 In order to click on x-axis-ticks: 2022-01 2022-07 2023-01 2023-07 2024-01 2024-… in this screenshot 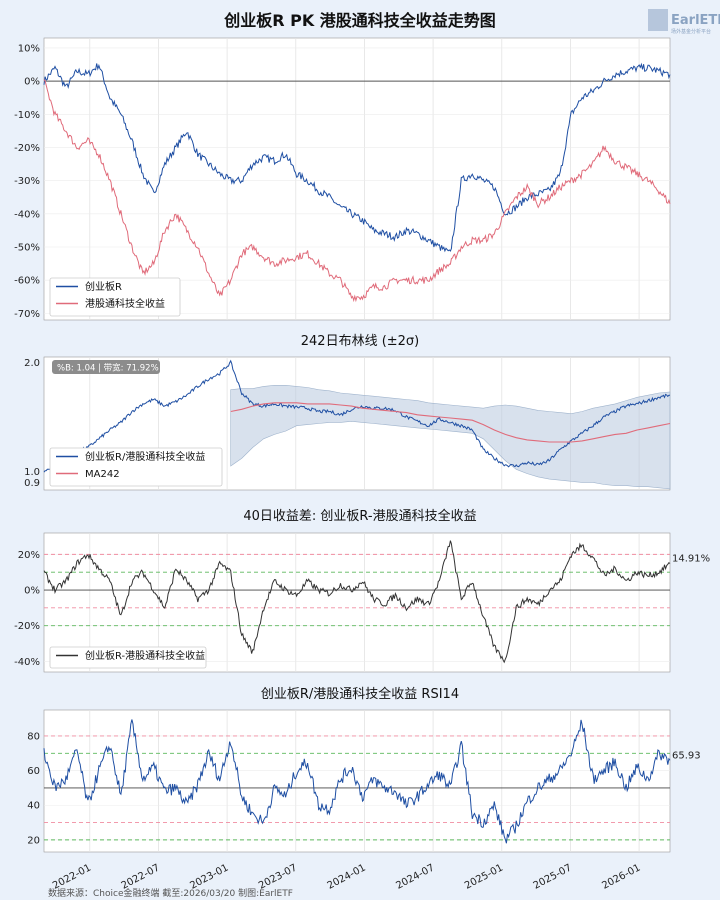, I will do `click(346, 876)`.